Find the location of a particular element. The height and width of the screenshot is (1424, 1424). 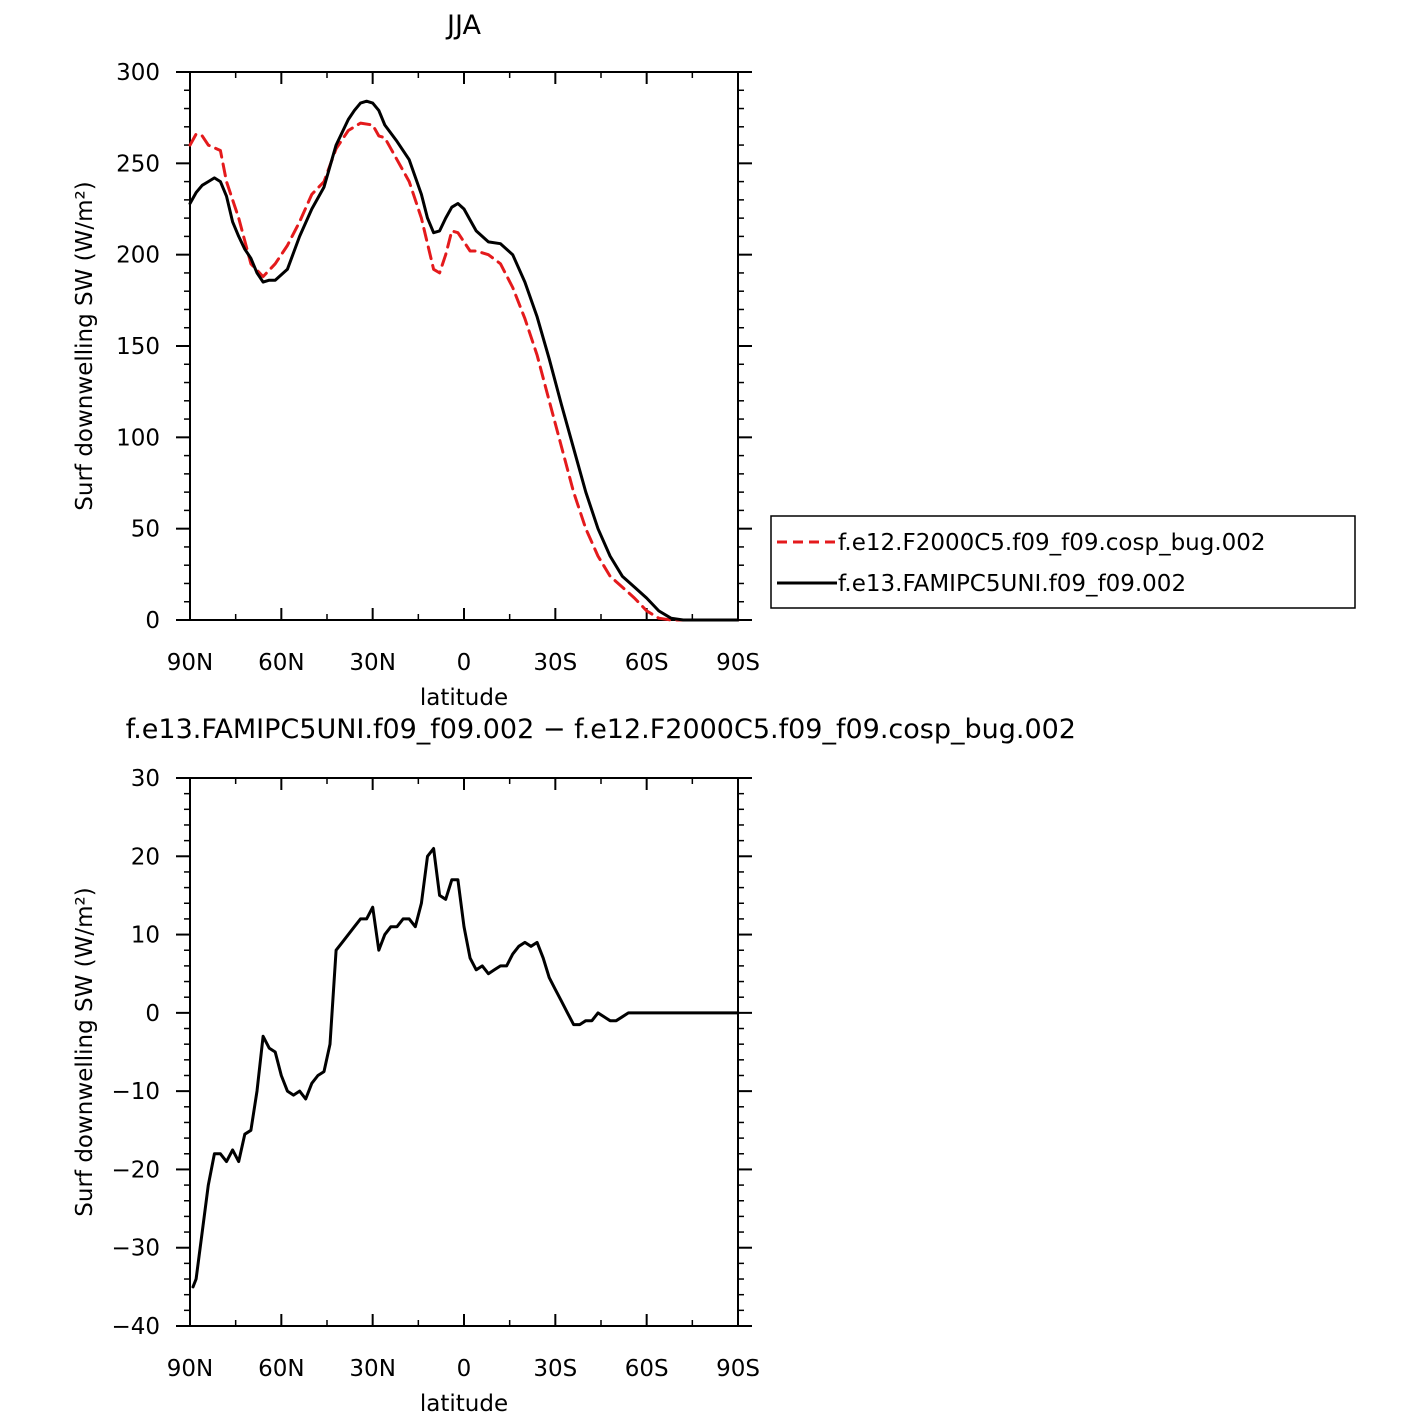

bottom-x-tick-label: 30S is located at coordinates (555, 1369).